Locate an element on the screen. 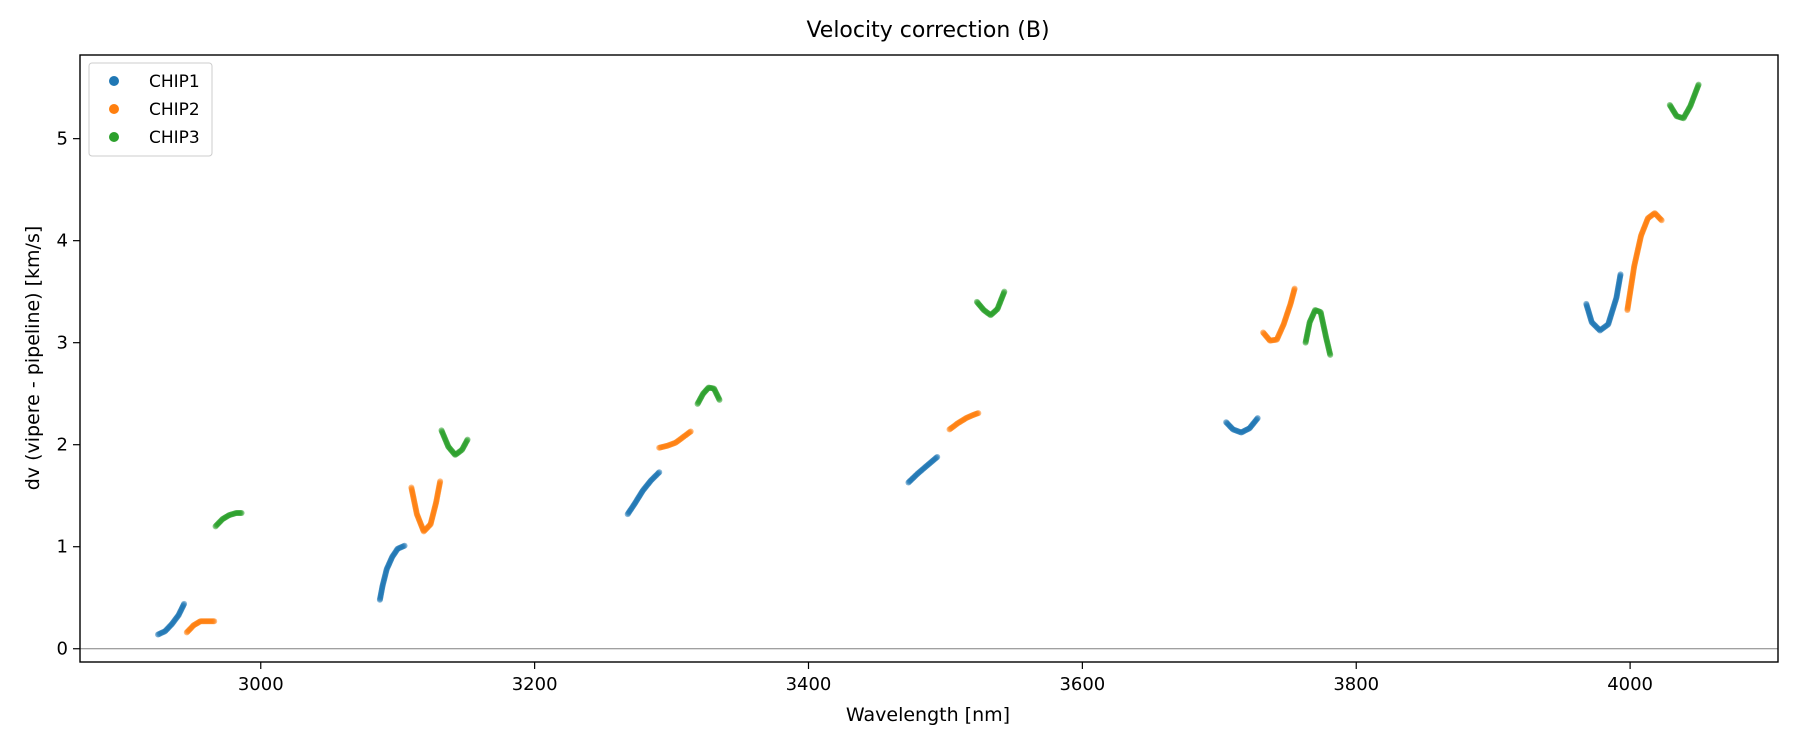  y-tick-label: 4 is located at coordinates (62, 241).